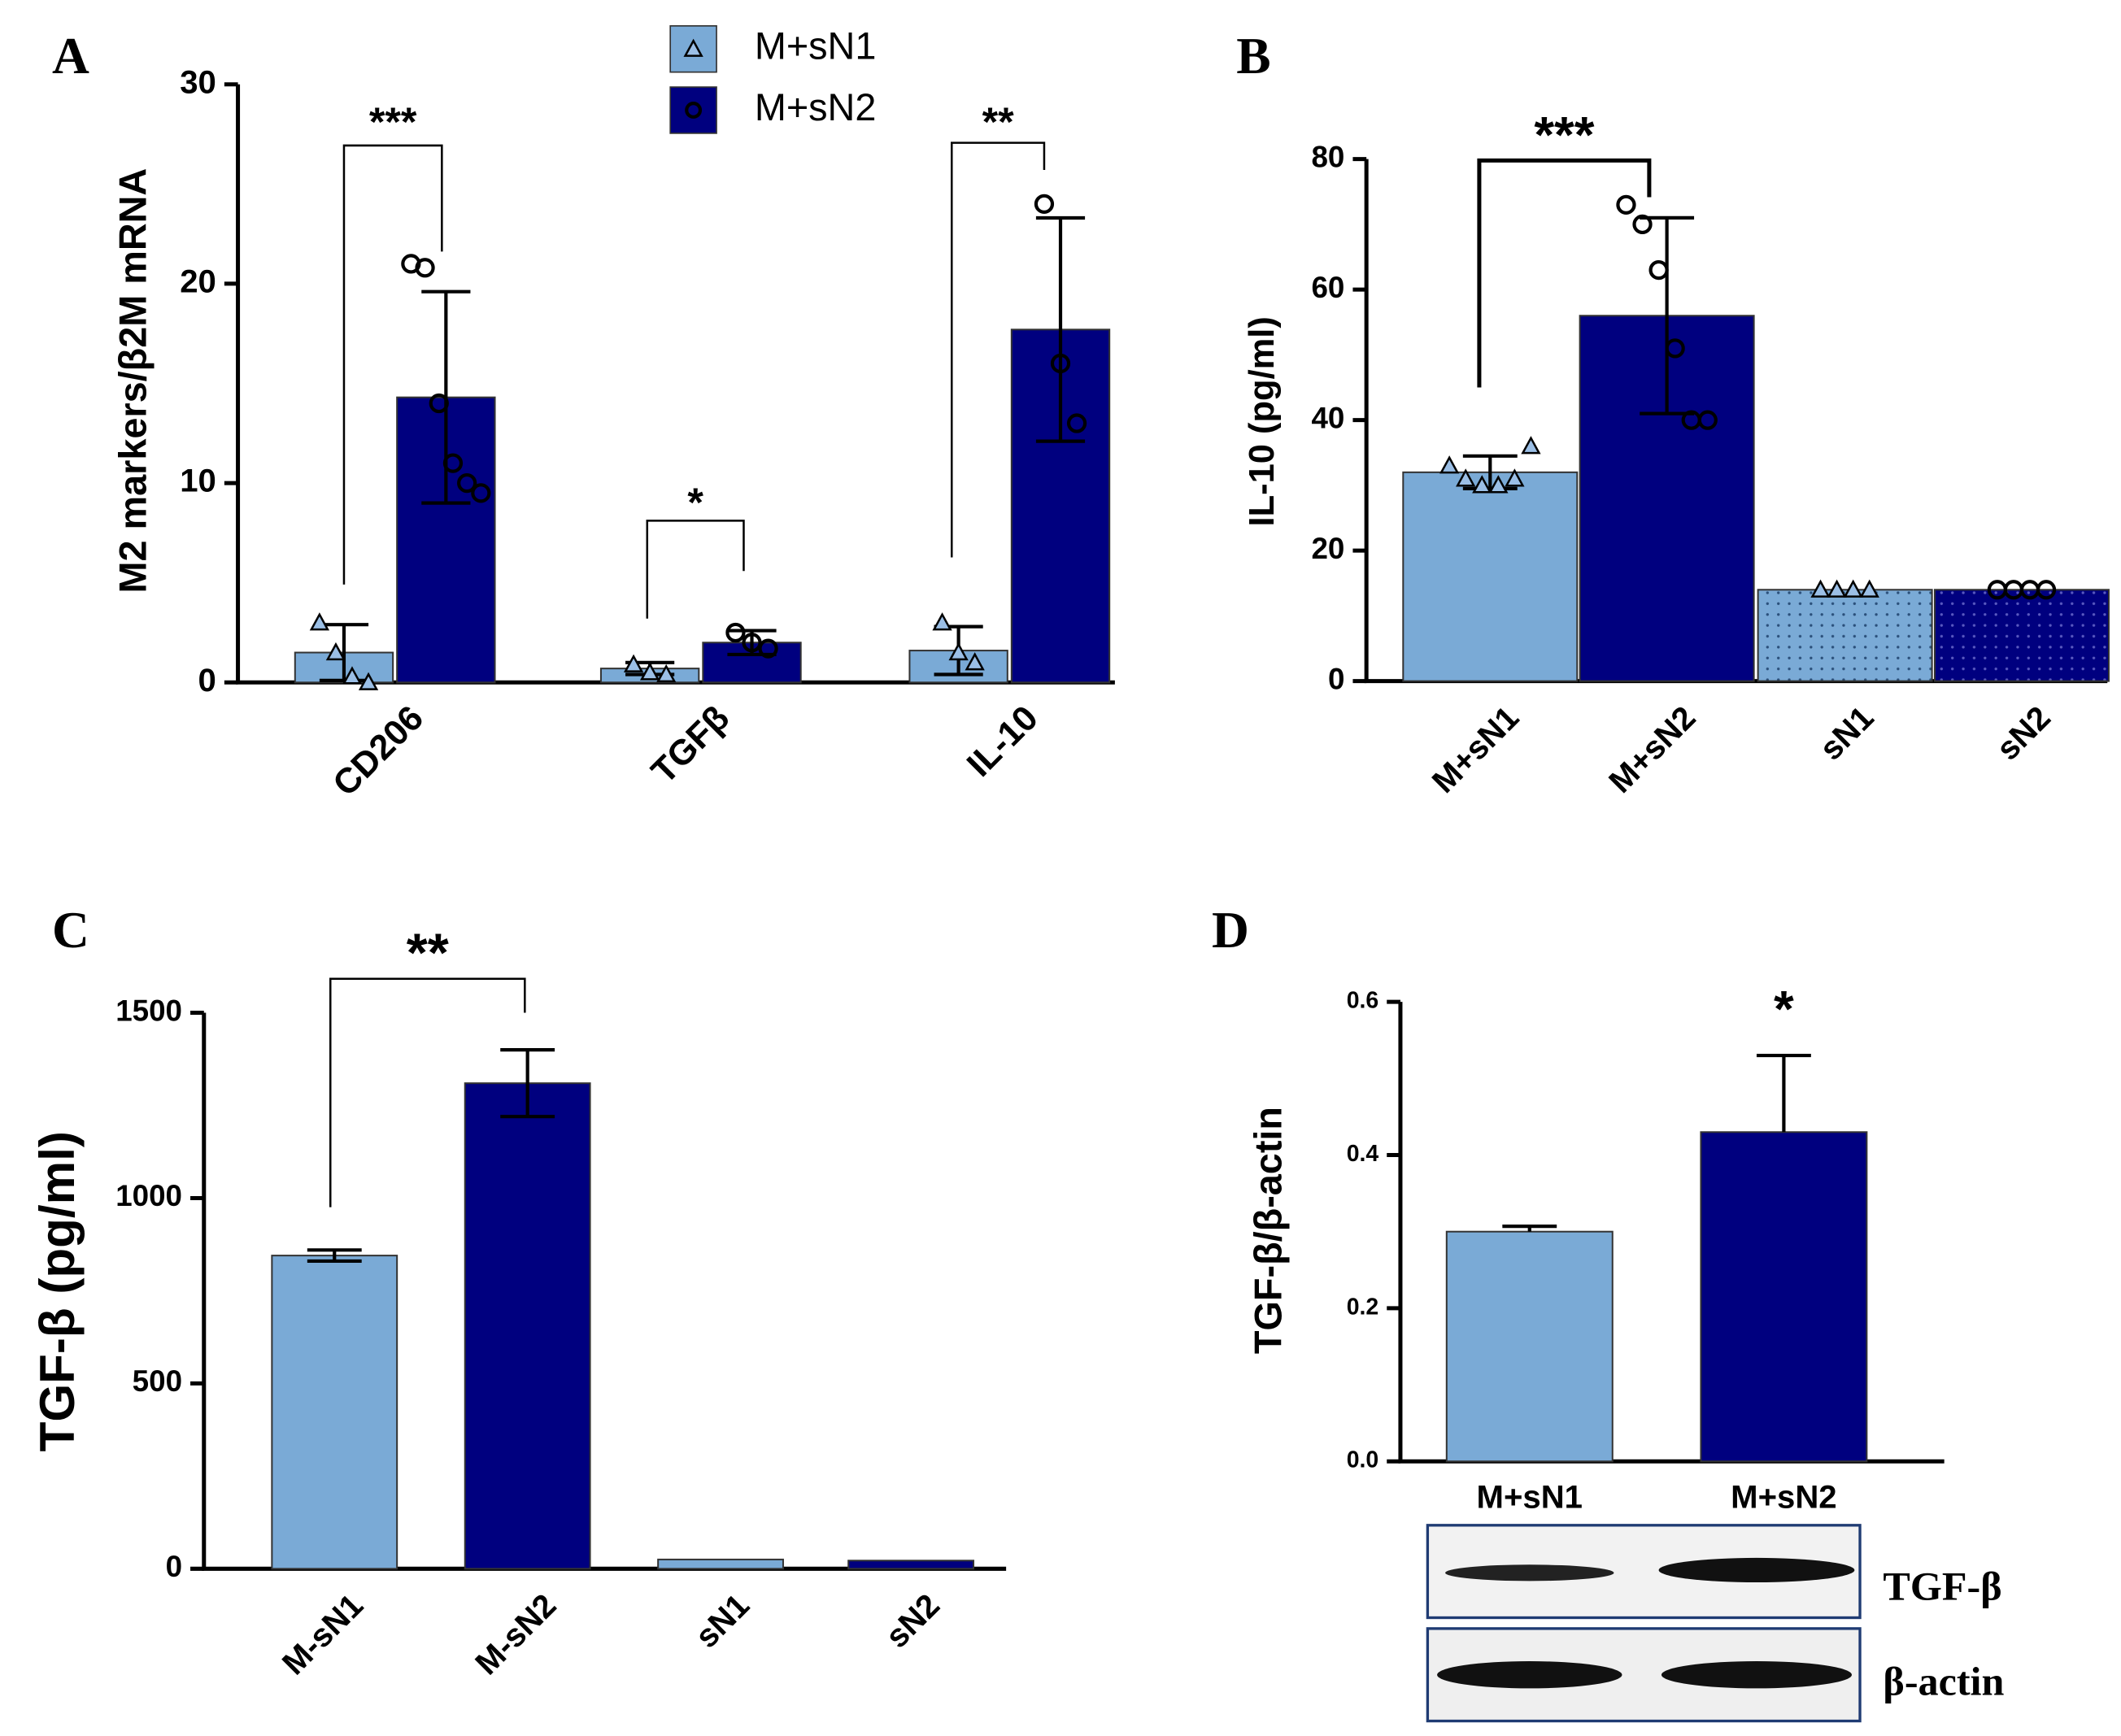 The width and height of the screenshot is (2121, 1736). What do you see at coordinates (1363, 1001) in the screenshot?
I see `y-tick-label: 0.6` at bounding box center [1363, 1001].